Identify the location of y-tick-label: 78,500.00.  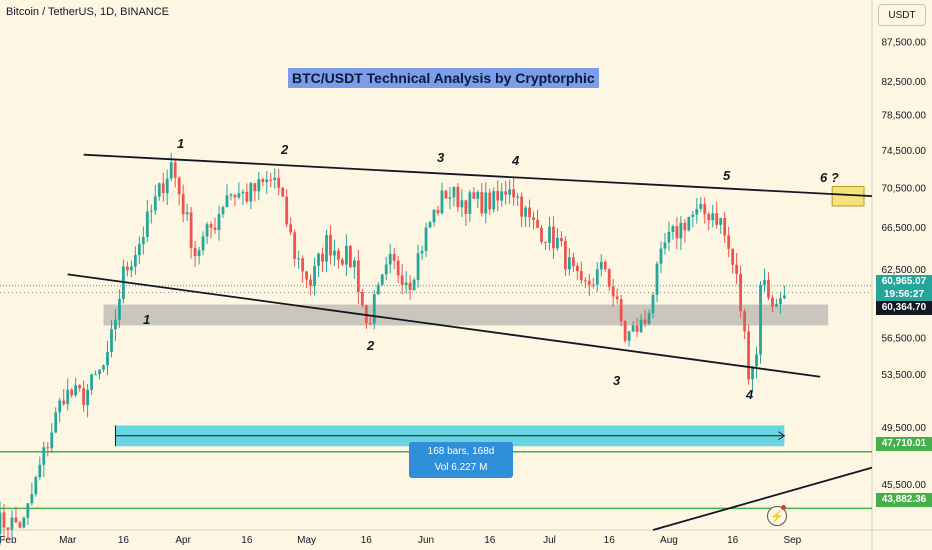
(904, 116).